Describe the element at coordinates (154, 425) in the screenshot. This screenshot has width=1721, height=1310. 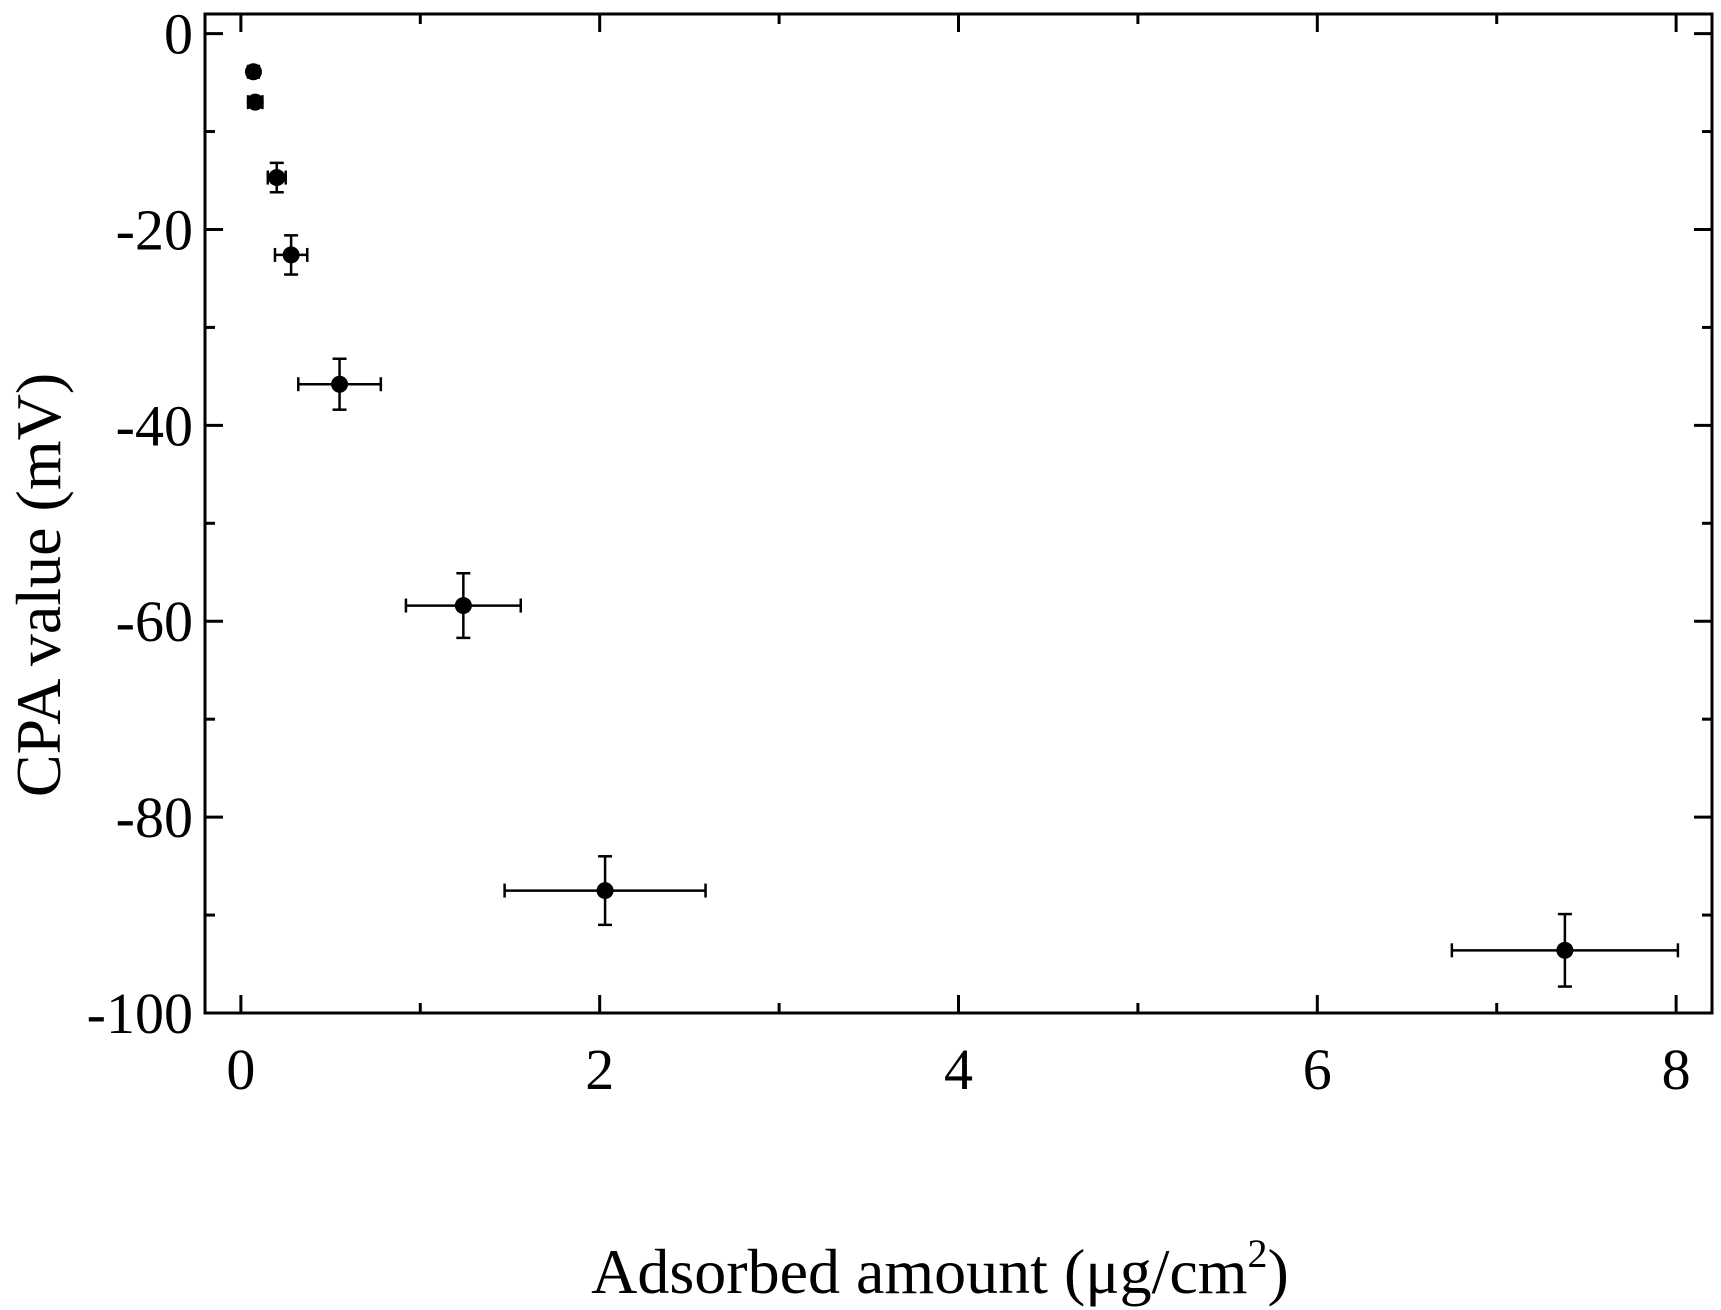
I see `y-tick-label: -40` at that location.